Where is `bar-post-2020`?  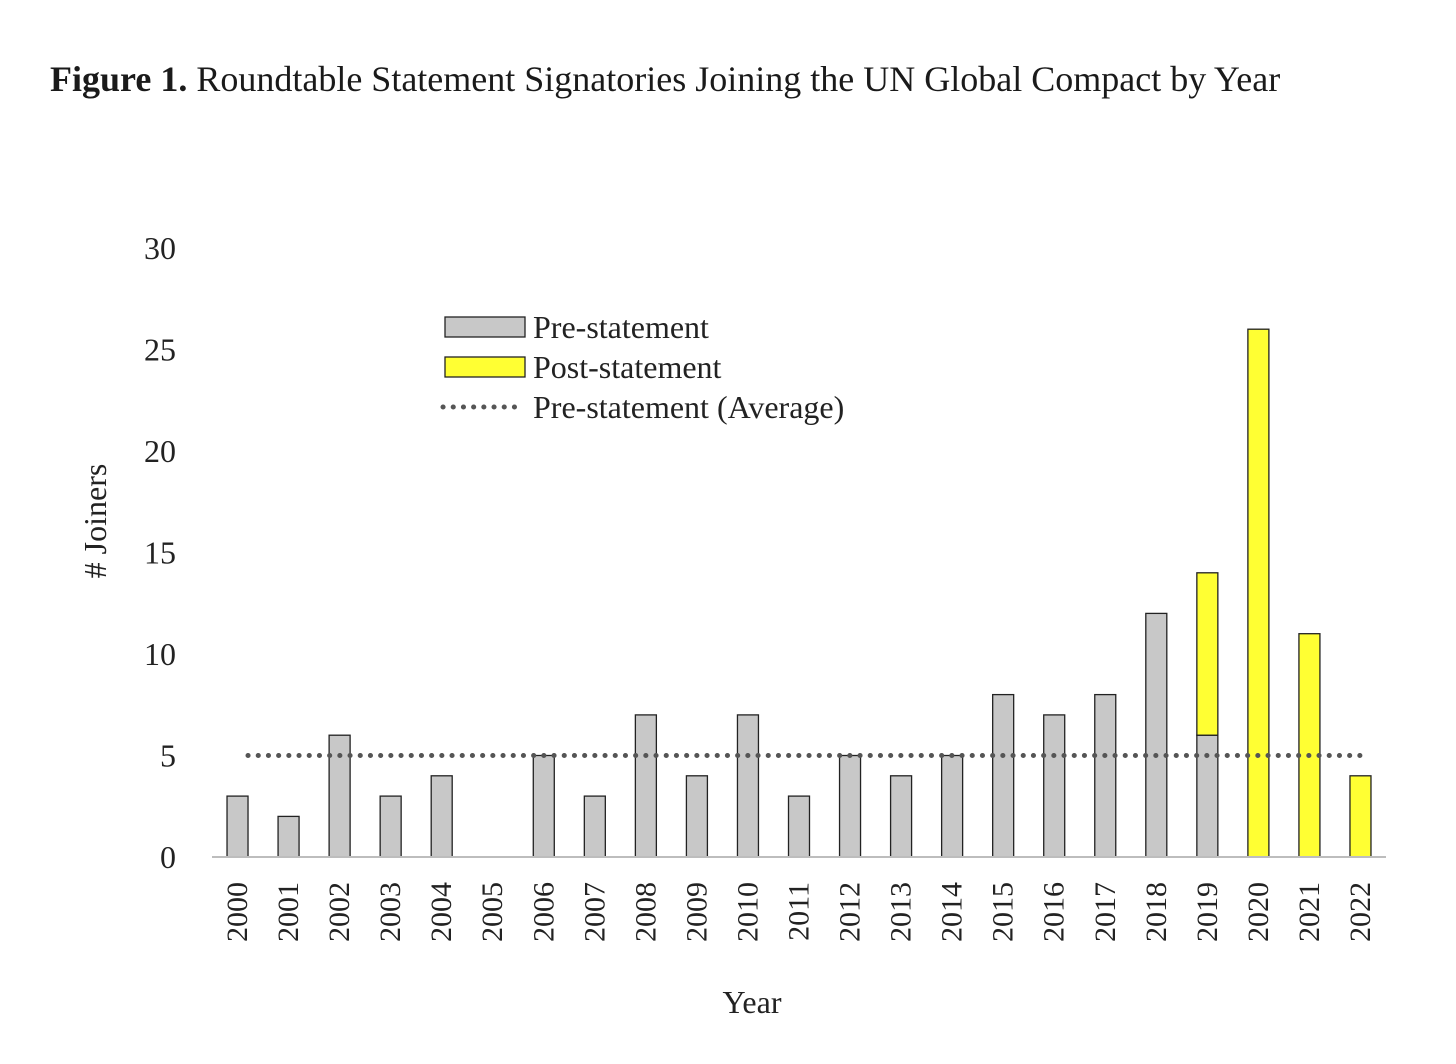 bar-post-2020 is located at coordinates (1258, 593).